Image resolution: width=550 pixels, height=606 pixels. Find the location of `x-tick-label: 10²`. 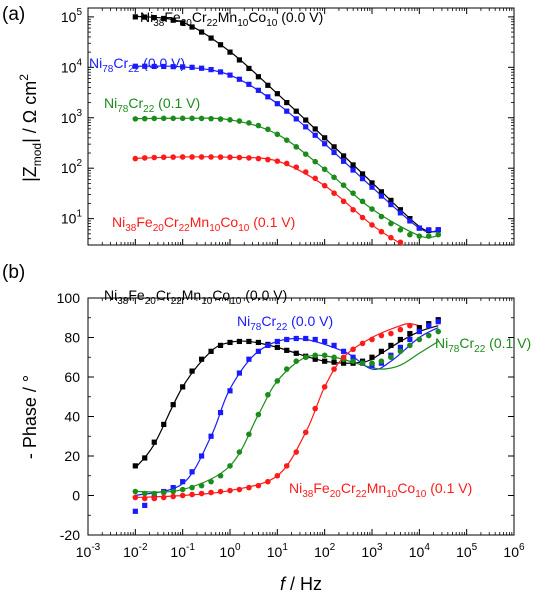

x-tick-label: 10² is located at coordinates (325, 551).